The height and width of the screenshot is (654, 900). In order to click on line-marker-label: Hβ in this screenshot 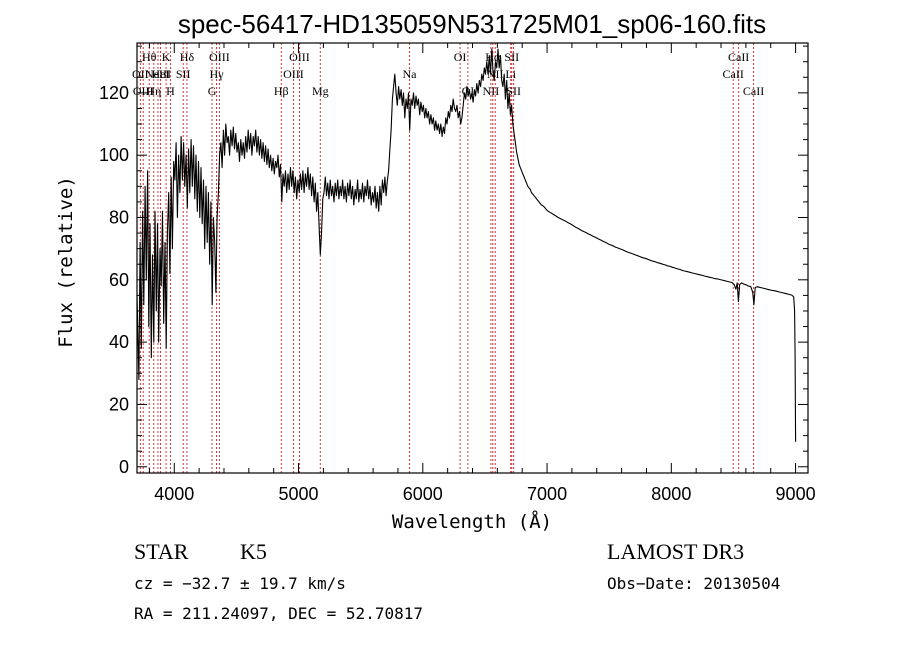, I will do `click(281, 91)`.